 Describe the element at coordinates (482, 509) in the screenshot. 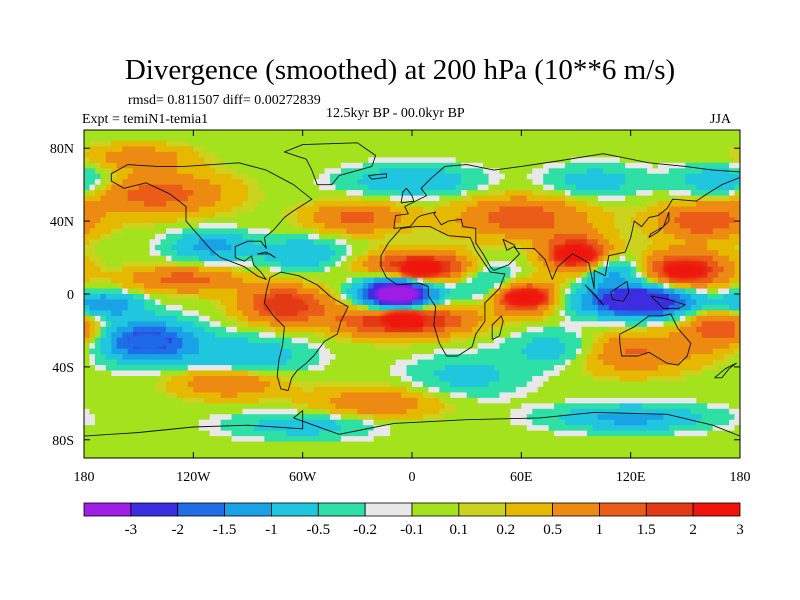

I see `colorbar-swatch` at that location.